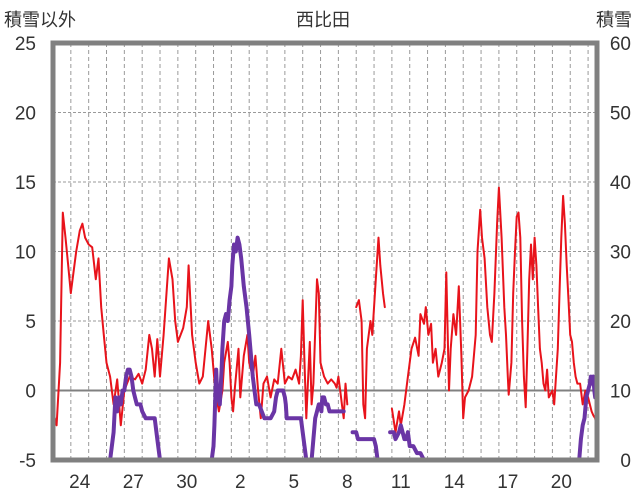  I want to click on chart-title: 西比田, so click(323, 20).